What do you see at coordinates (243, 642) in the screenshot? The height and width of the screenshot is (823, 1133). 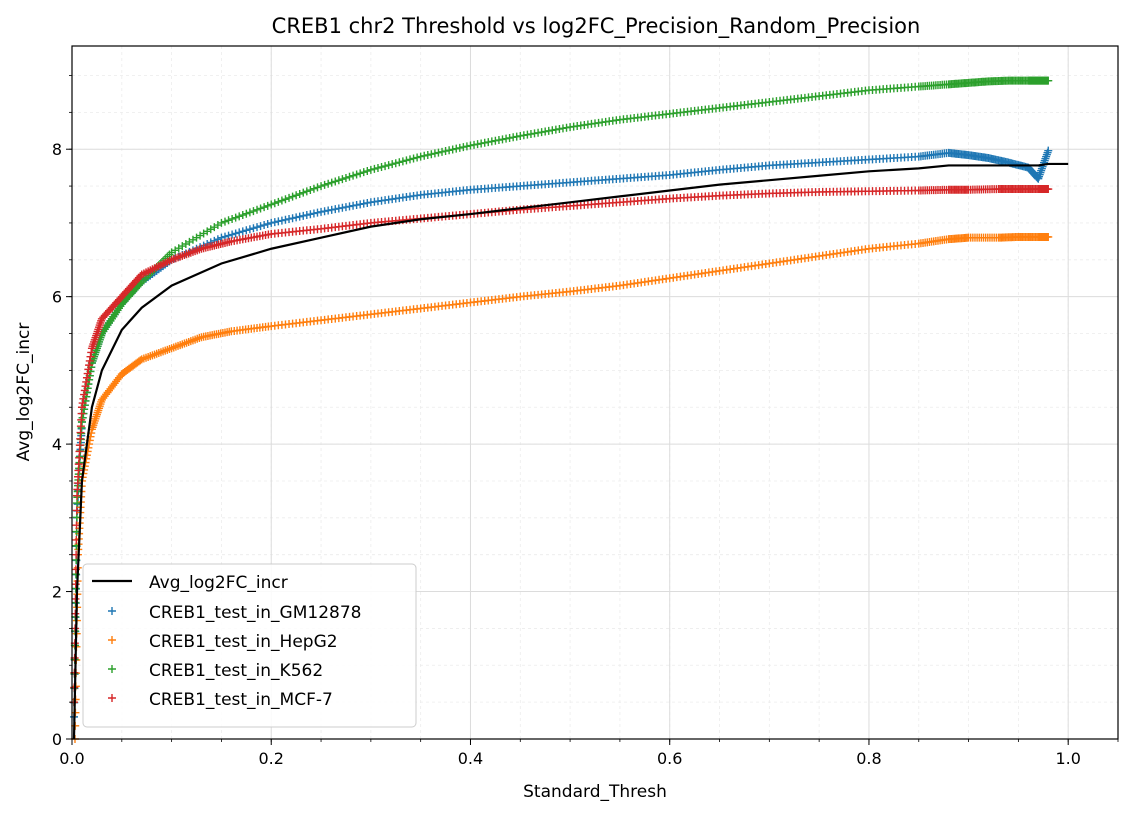 I see `legend-label: CREB1_test_in_HepG2` at bounding box center [243, 642].